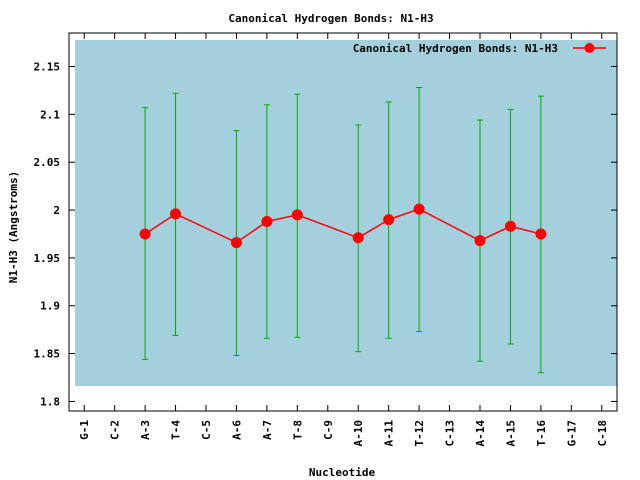 The height and width of the screenshot is (480, 640). What do you see at coordinates (328, 430) in the screenshot?
I see `x-tick-label: C-9` at bounding box center [328, 430].